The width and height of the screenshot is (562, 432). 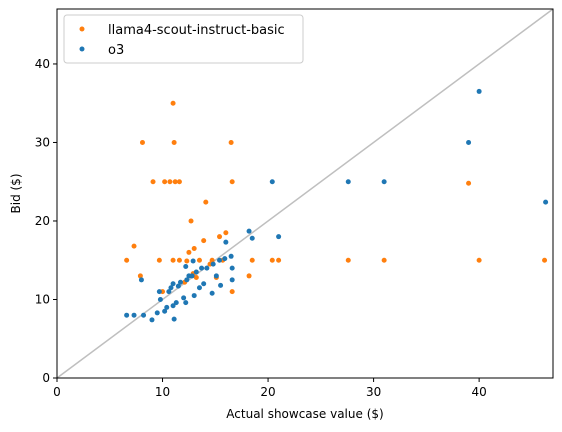 What do you see at coordinates (46, 378) in the screenshot?
I see `y-tick-label: 0` at bounding box center [46, 378].